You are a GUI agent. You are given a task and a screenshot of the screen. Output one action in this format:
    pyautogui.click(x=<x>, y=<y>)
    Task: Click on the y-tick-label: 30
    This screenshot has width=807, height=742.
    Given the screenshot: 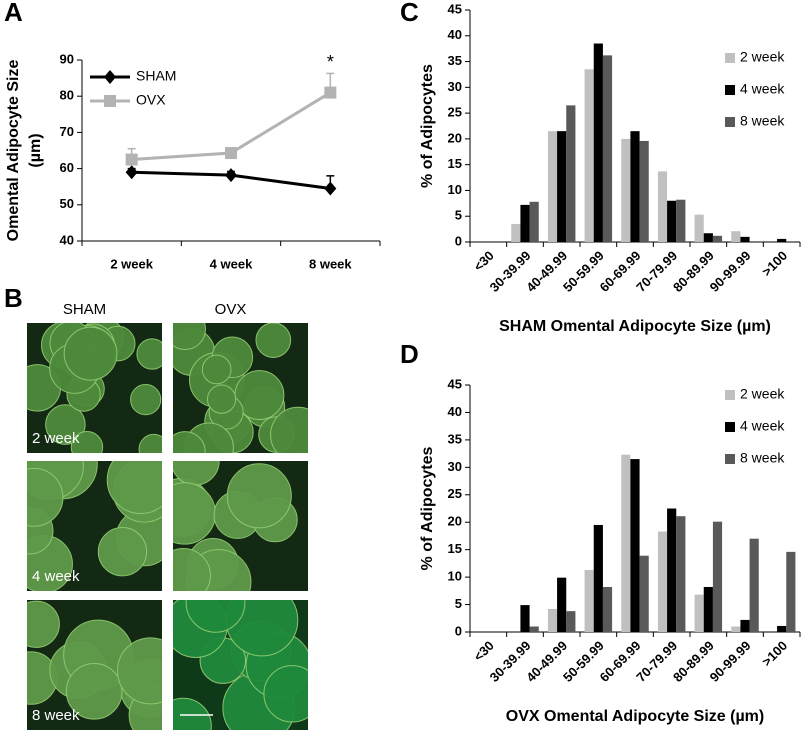 What is the action you would take?
    pyautogui.click(x=455, y=86)
    